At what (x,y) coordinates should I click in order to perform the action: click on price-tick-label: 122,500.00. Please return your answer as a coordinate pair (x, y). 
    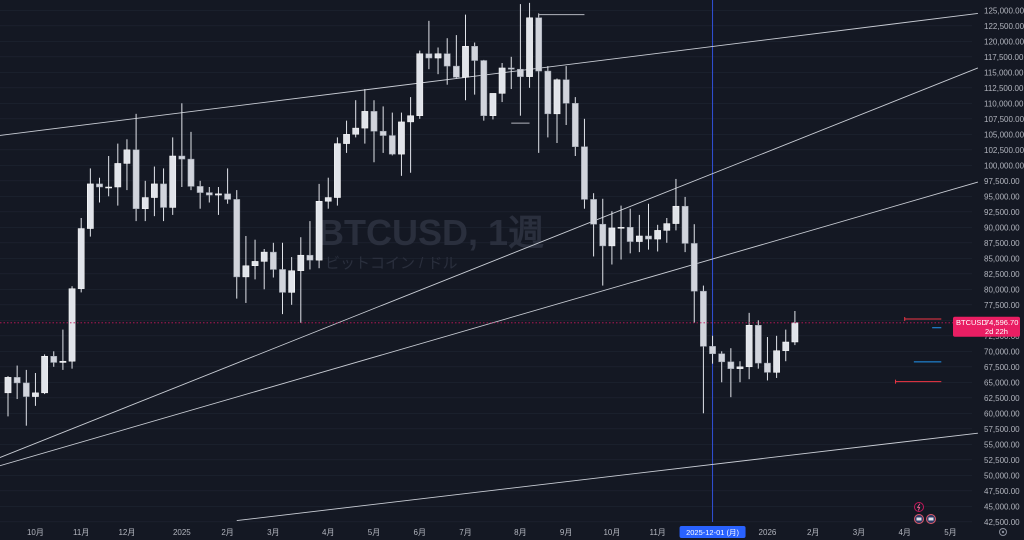
    Looking at the image, I should click on (1004, 26).